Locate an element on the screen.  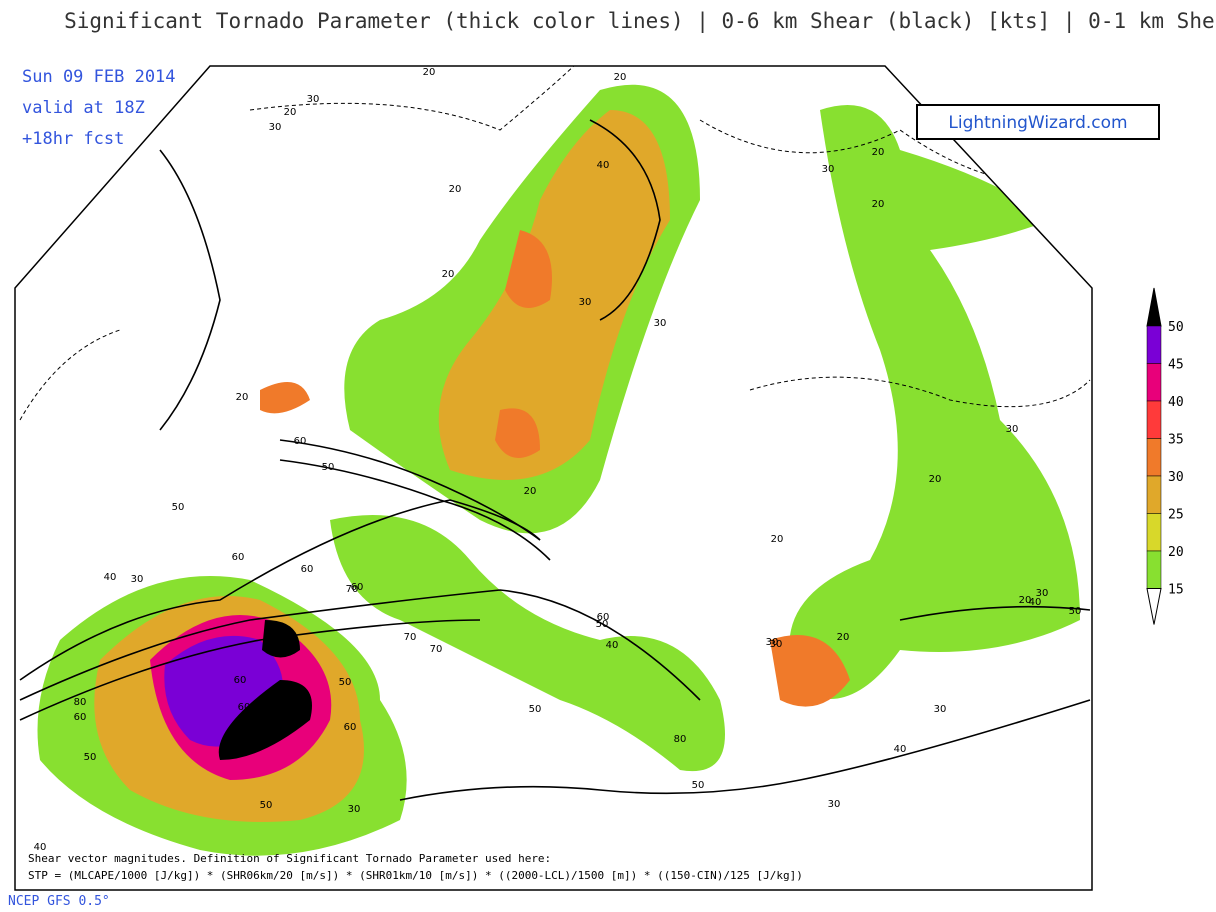
info-line: +18hr fcst is located at coordinates (73, 139).